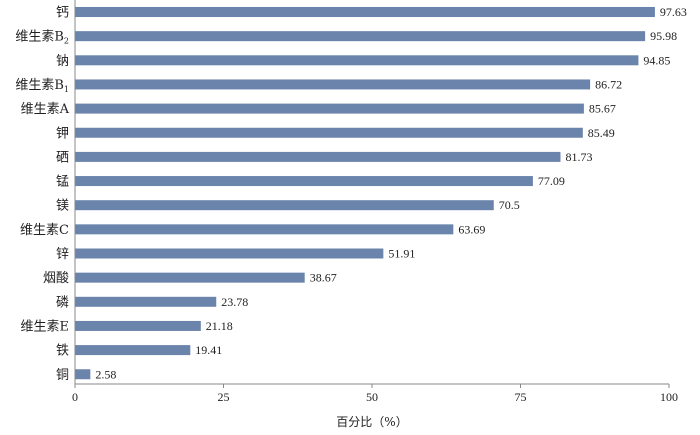  I want to click on data-label: 51.91, so click(401, 254).